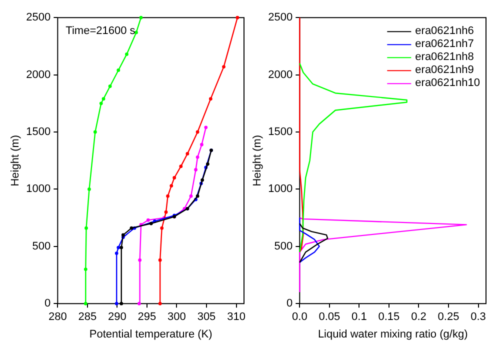 This screenshot has width=500, height=350. Describe the element at coordinates (236, 317) in the screenshot. I see `x-tick-label: 310` at that location.